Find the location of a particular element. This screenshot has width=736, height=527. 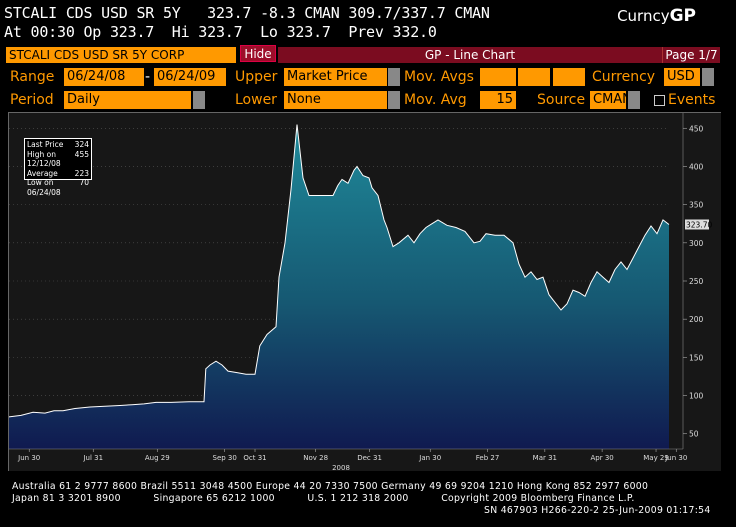

range-start-field: 06/24/08 is located at coordinates (104, 77).